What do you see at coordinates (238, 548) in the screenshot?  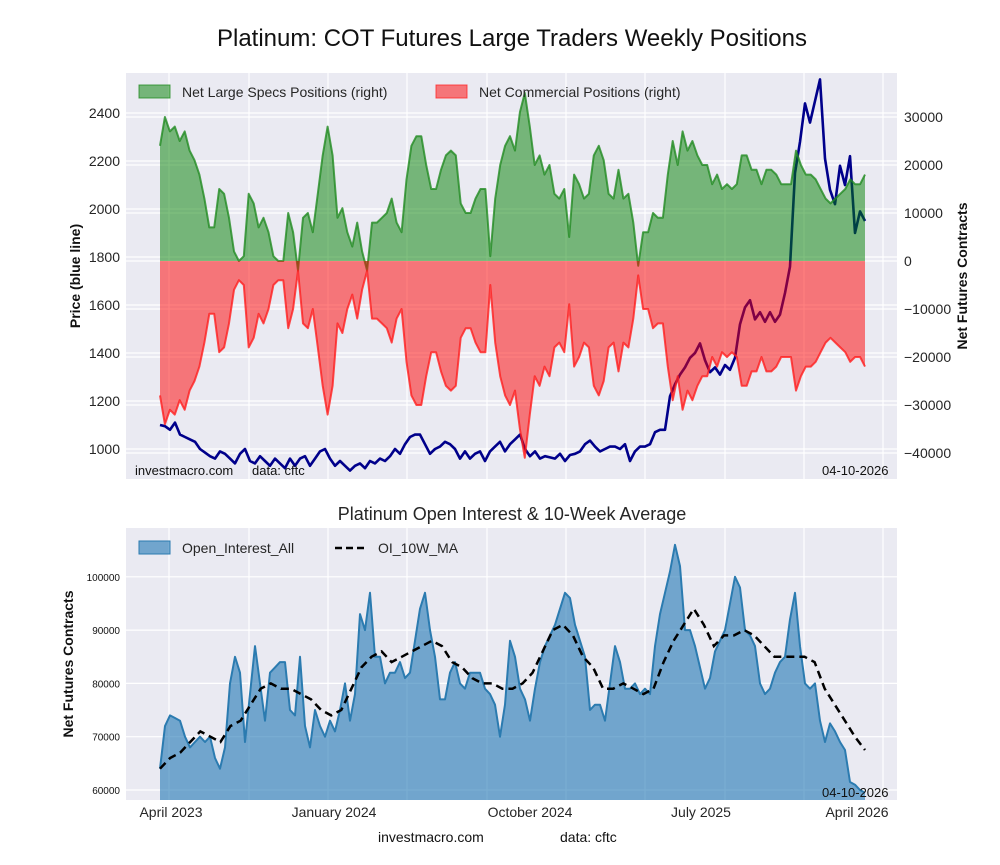 I see `legend-oi-label: Open_Interest_All` at bounding box center [238, 548].